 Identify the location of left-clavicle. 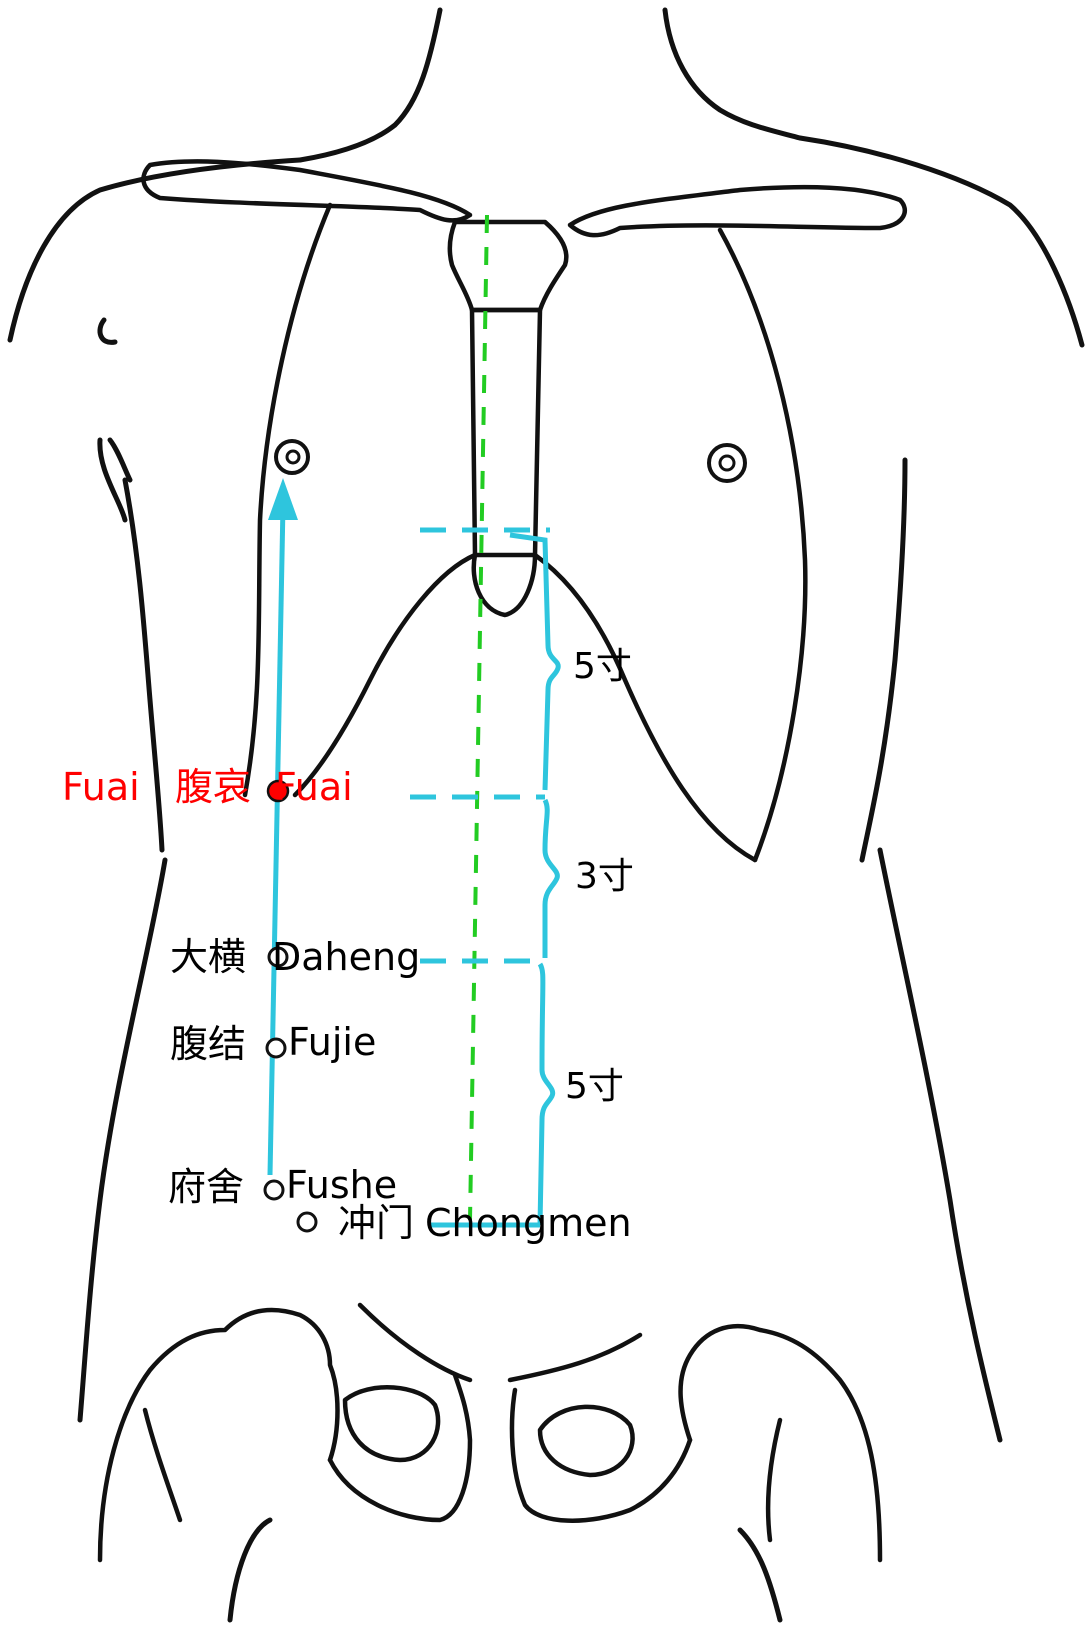
(307, 191).